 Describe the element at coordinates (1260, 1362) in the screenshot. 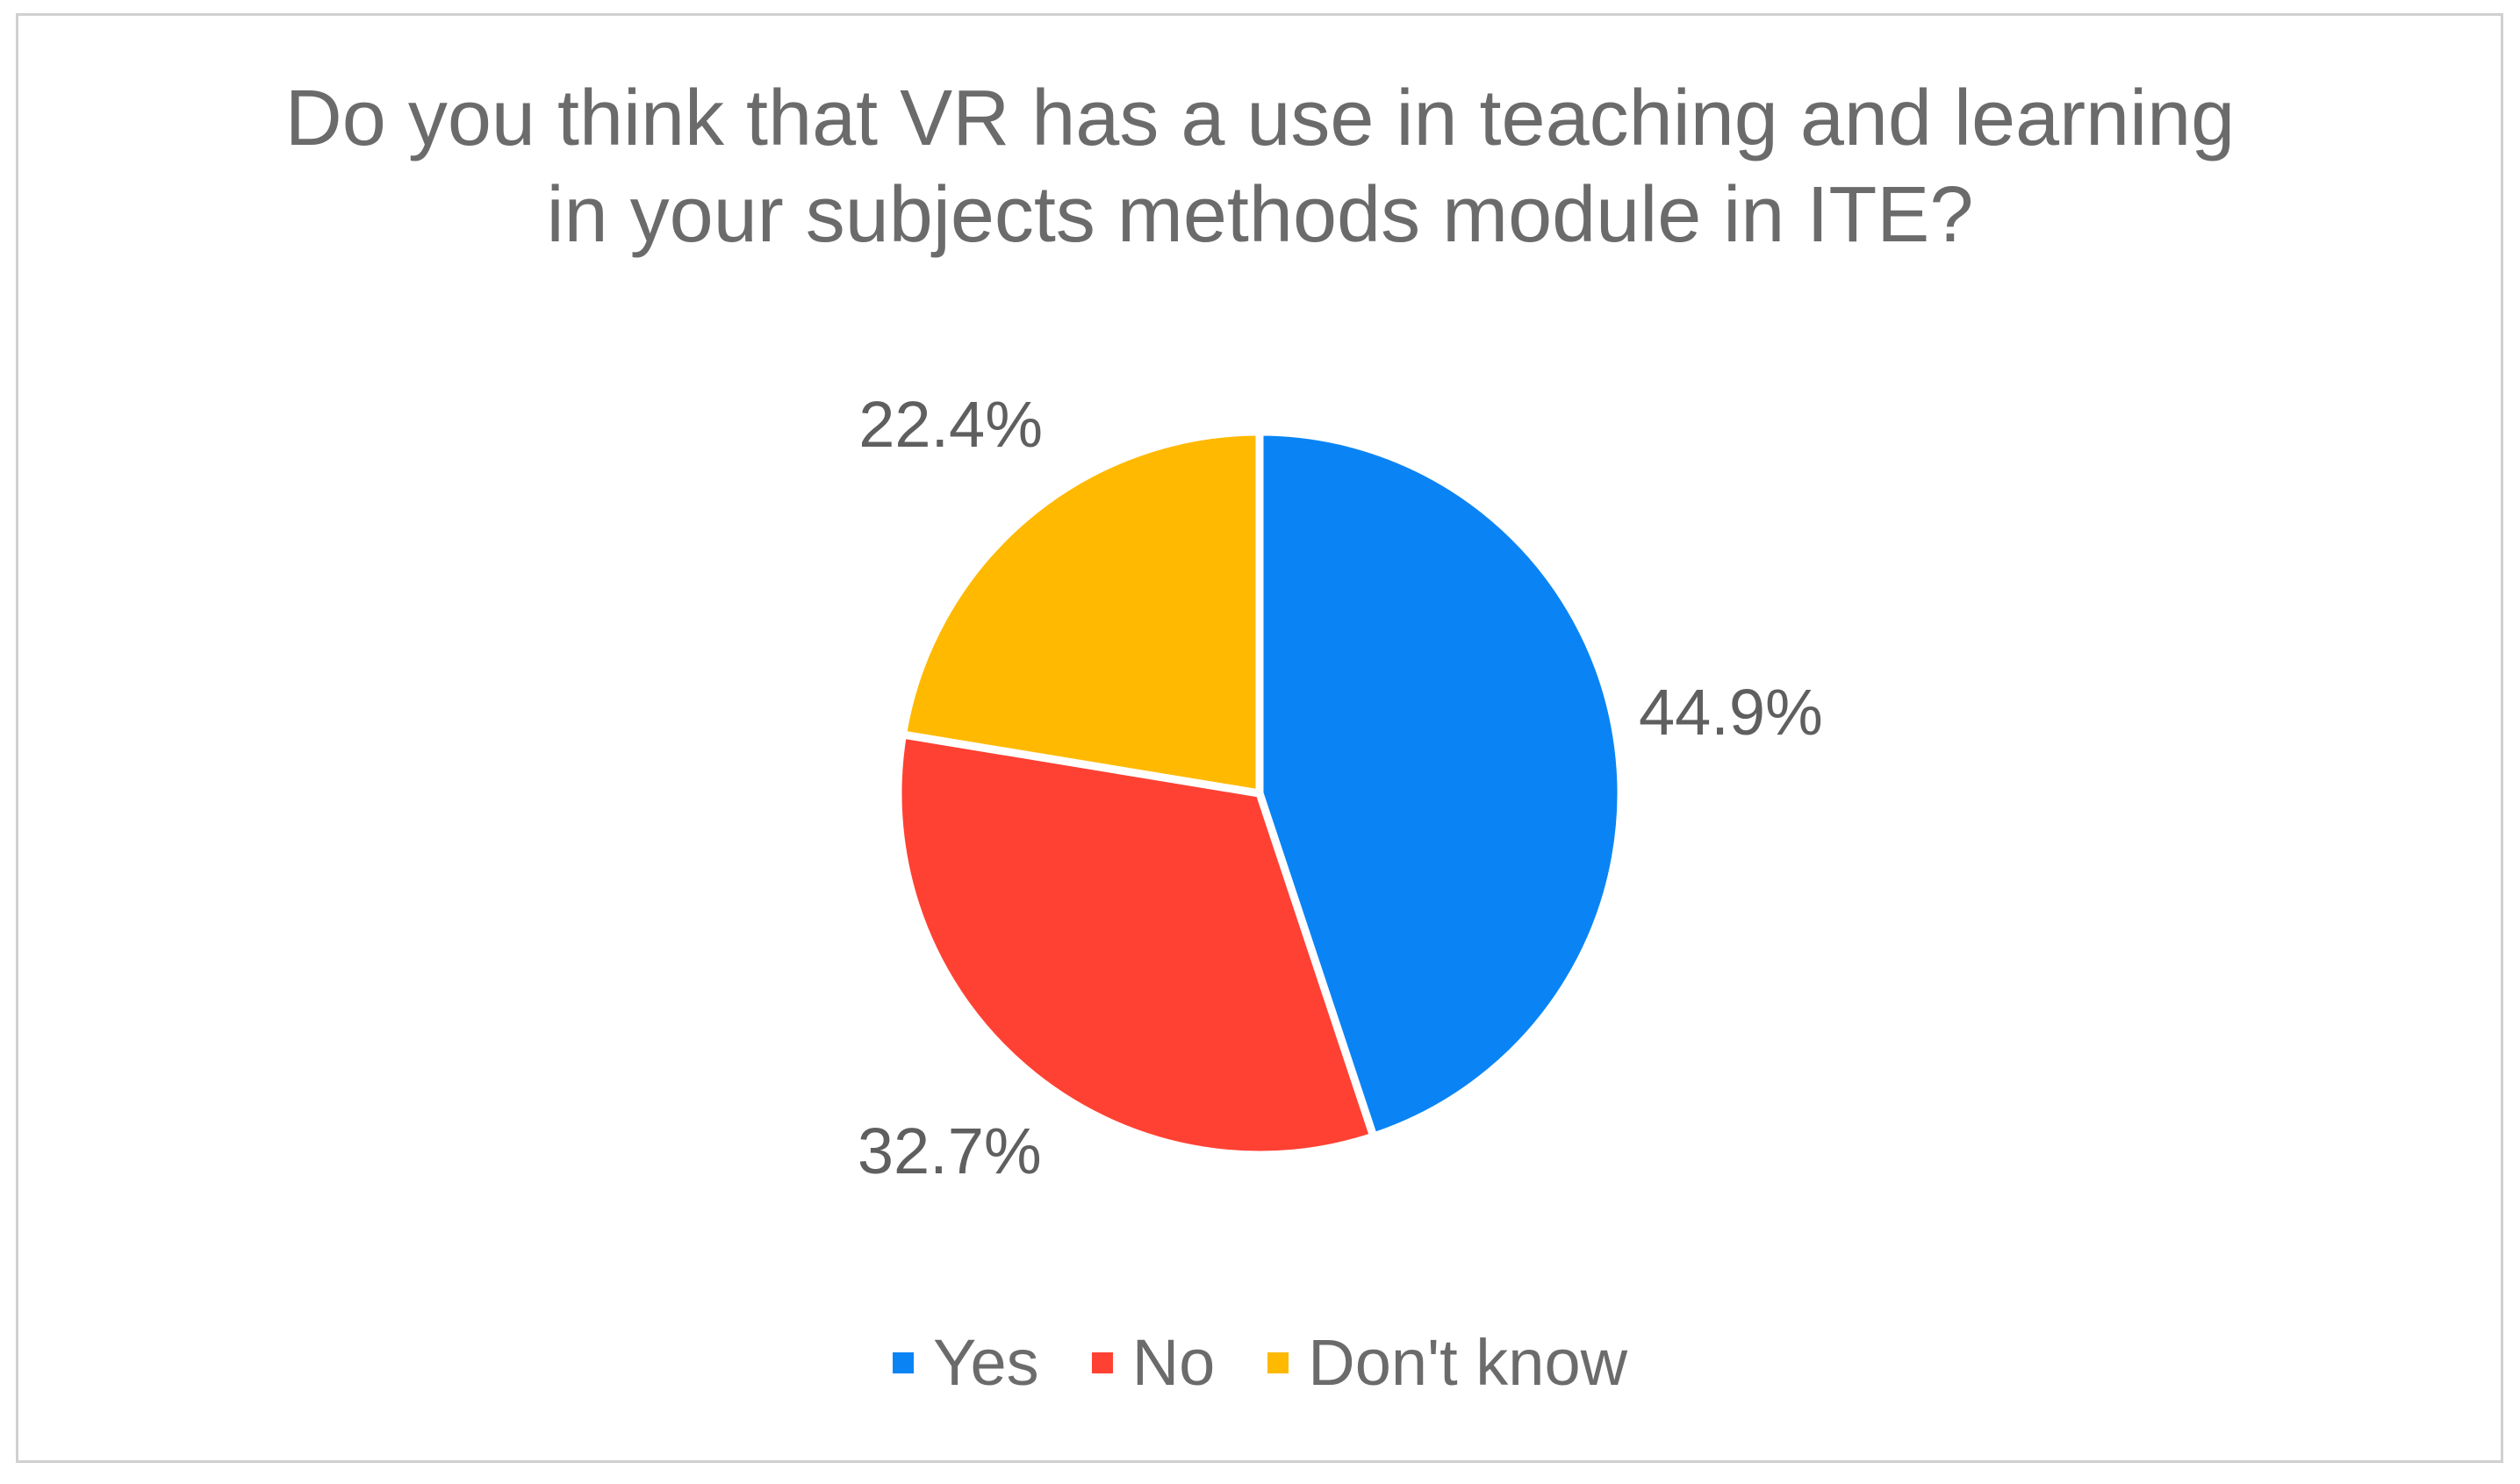

I see `legend: Yes No Don't know` at that location.